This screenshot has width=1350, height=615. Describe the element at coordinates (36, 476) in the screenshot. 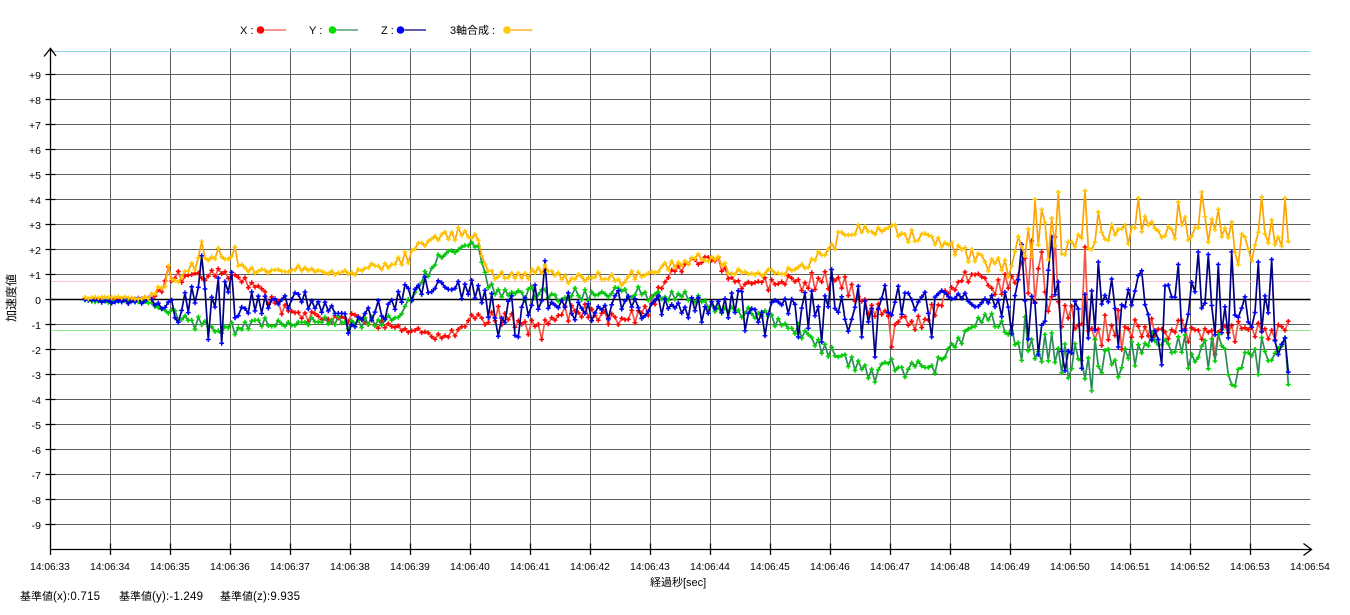

I see `svg-text: -7` at that location.